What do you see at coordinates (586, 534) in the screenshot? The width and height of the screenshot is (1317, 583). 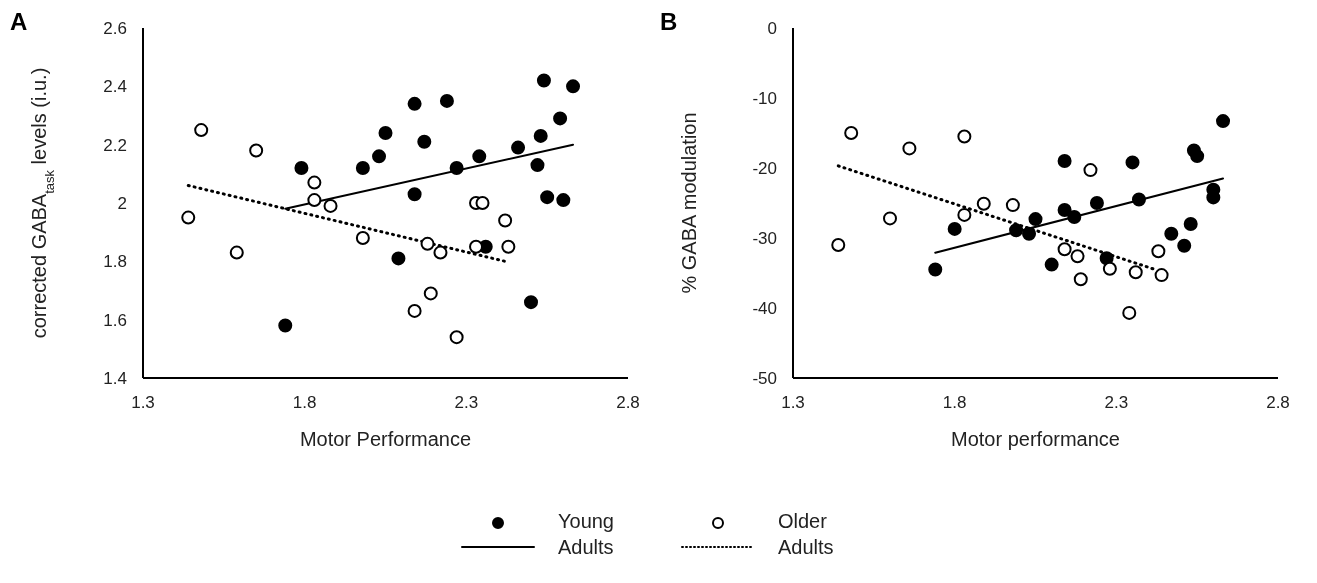 I see `legend-label: Young Adults` at bounding box center [586, 534].